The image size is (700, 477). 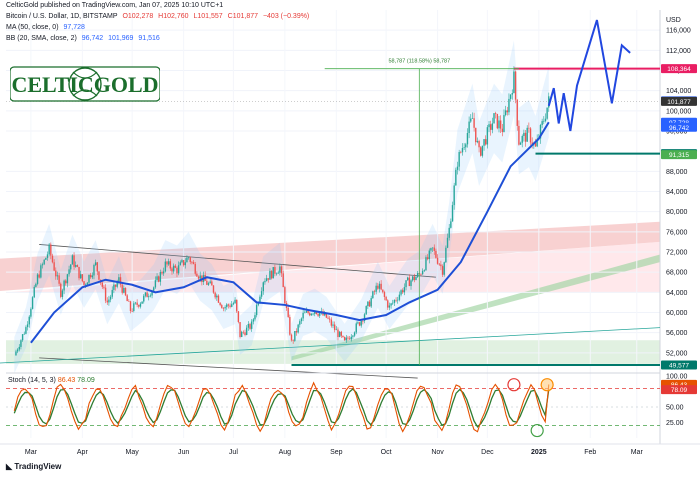 What do you see at coordinates (678, 111) in the screenshot?
I see `y-tick-label: 100,000` at bounding box center [678, 111].